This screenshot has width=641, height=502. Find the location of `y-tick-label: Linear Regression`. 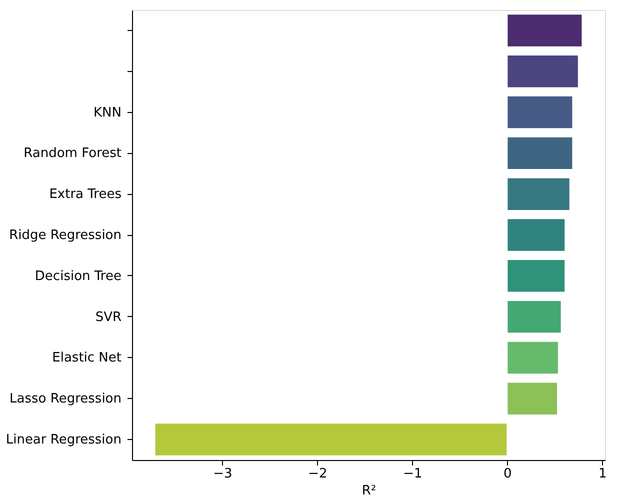

y-tick-label: Linear Regression is located at coordinates (64, 440).